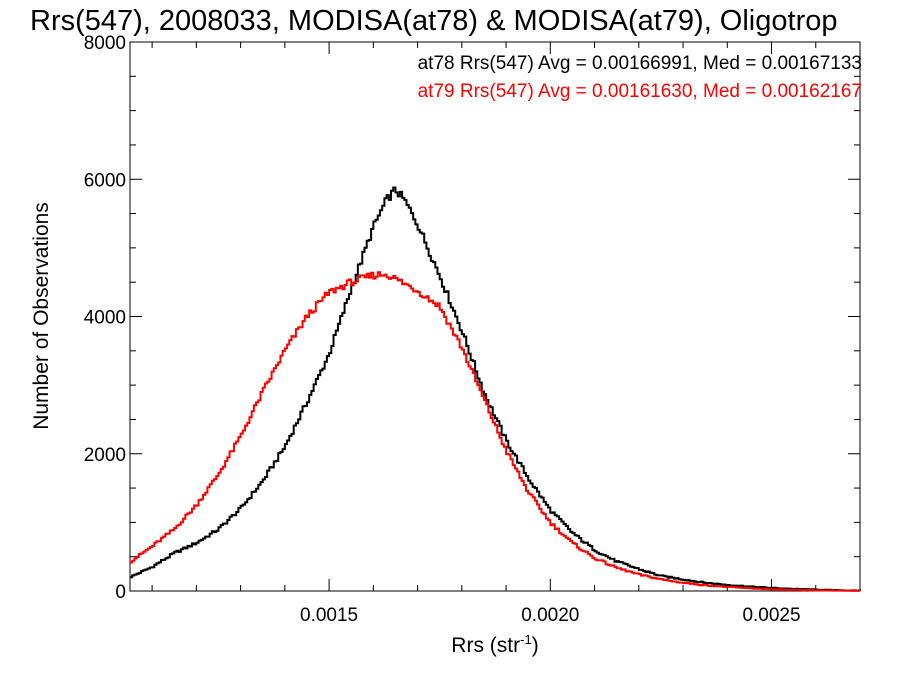 The height and width of the screenshot is (675, 900). Describe the element at coordinates (526, 639) in the screenshot. I see `x-axis-label-superscript: -1` at that location.